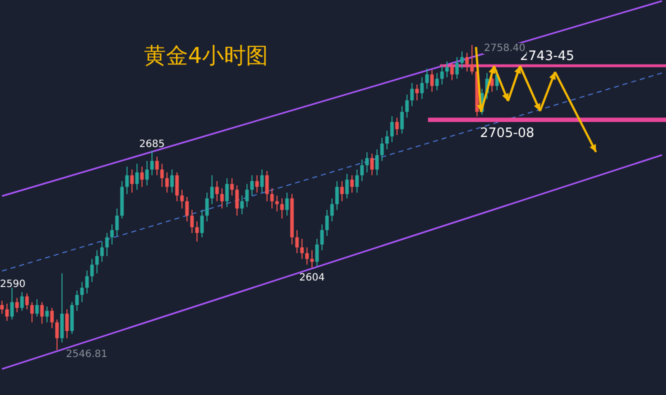 The height and width of the screenshot is (395, 666). I want to click on annotation: 2546.81, so click(87, 354).